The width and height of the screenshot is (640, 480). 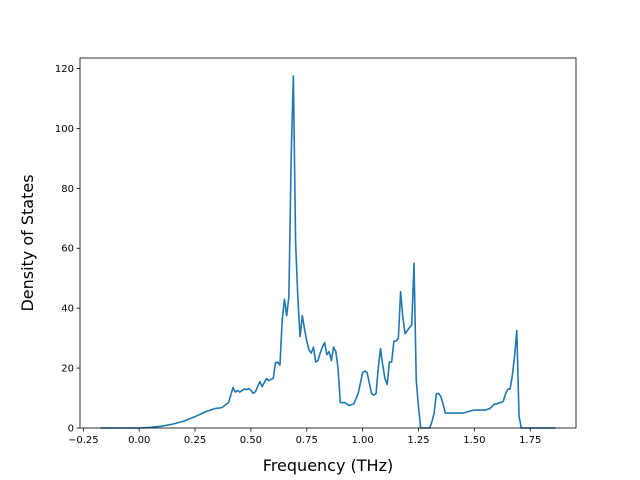 I want to click on x-tick-label: −0.25, so click(x=83, y=440).